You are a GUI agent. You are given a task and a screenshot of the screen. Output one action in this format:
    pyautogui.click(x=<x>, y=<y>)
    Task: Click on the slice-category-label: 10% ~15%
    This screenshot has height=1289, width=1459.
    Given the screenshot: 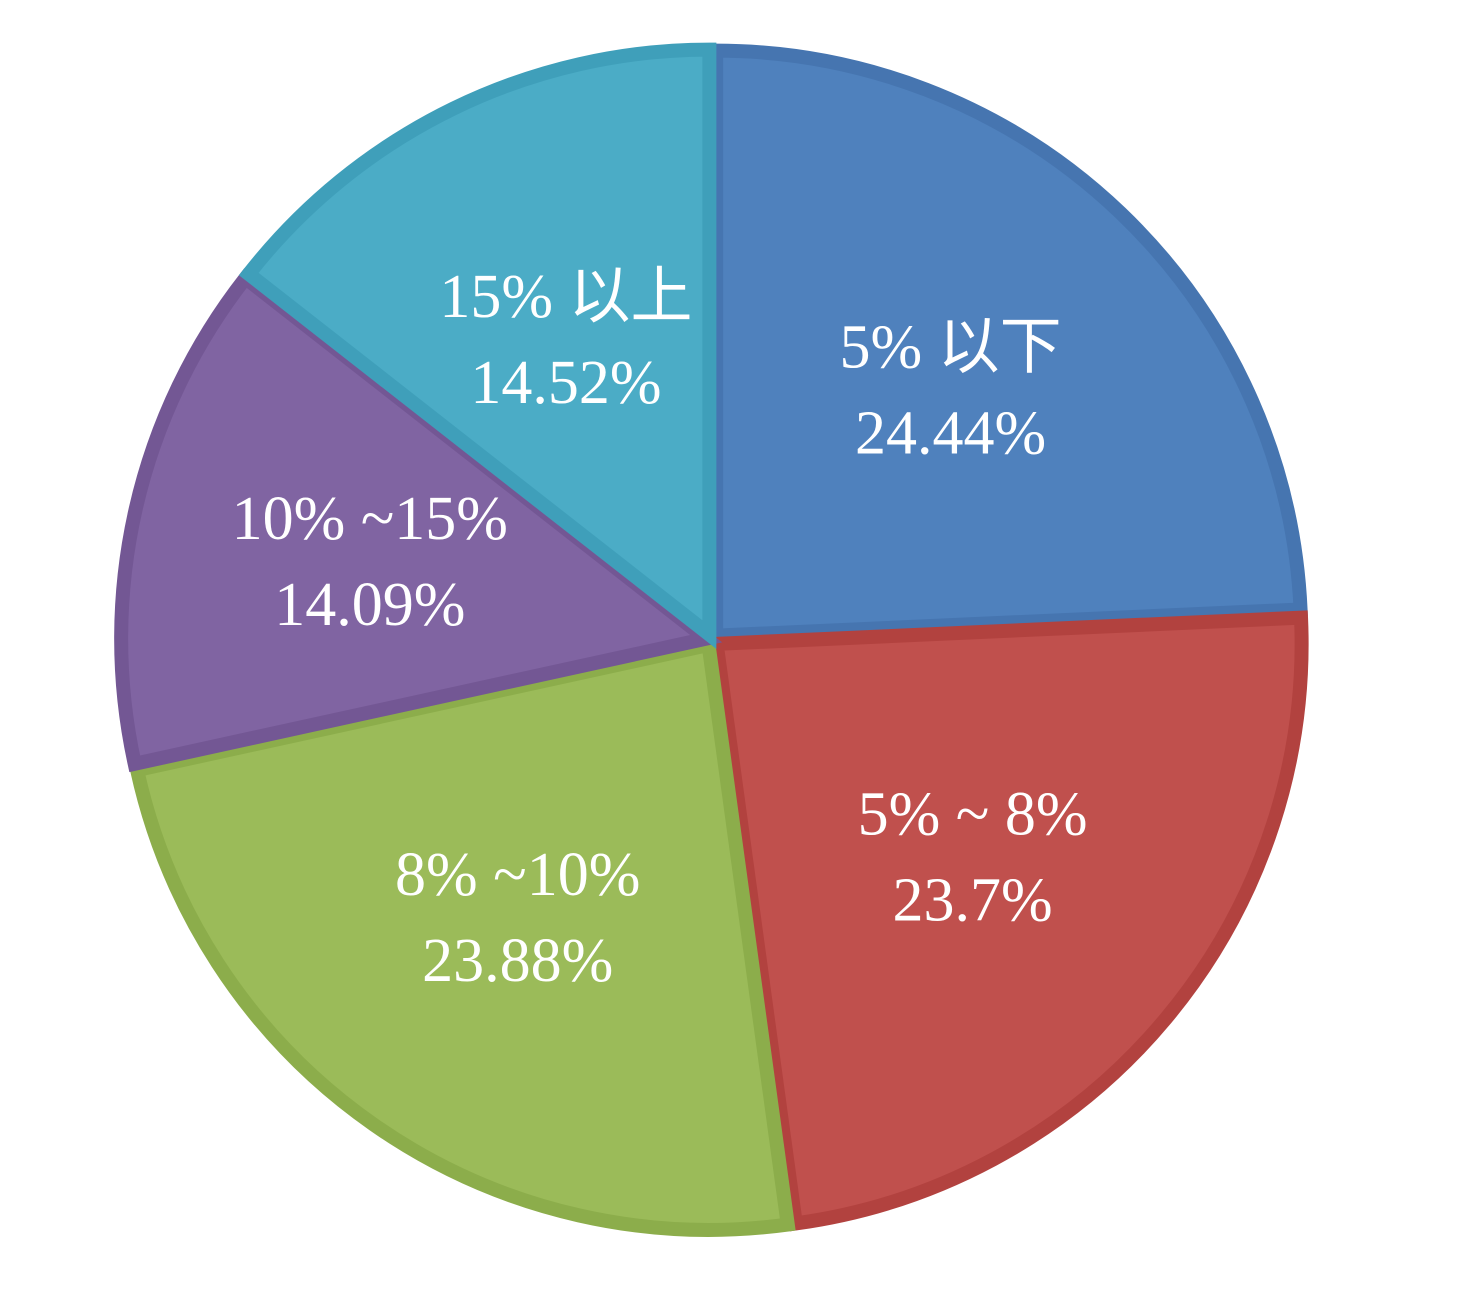 What is the action you would take?
    pyautogui.click(x=370, y=519)
    